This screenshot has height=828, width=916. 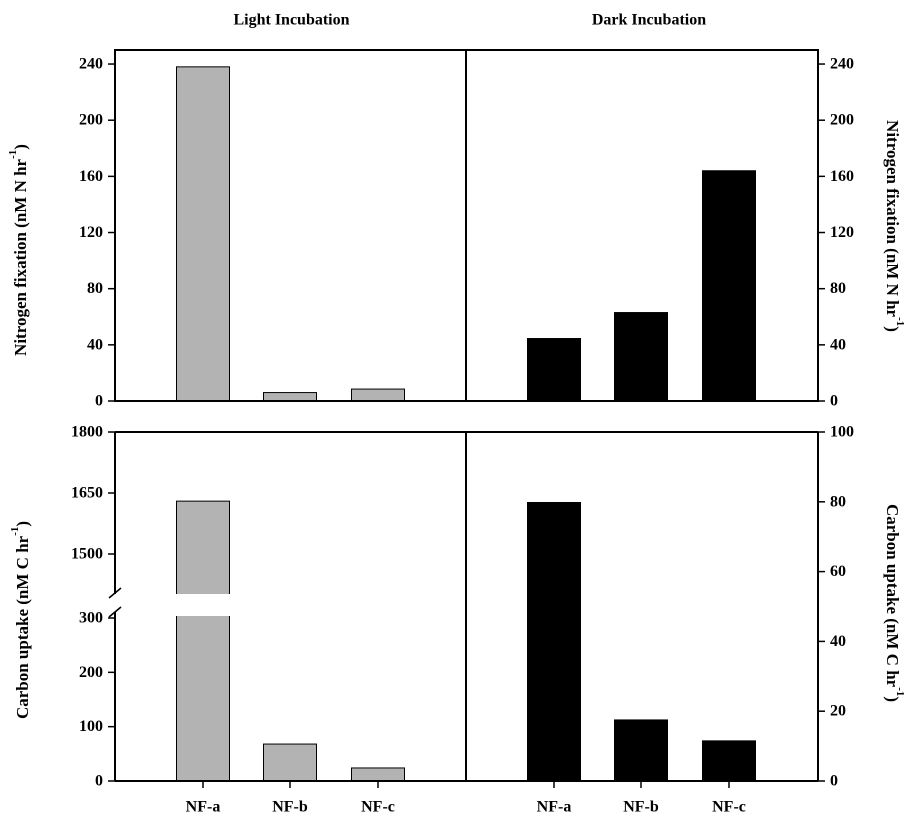 What do you see at coordinates (900, 321) in the screenshot?
I see `top-right-y-axis-title-superscript: -1` at bounding box center [900, 321].